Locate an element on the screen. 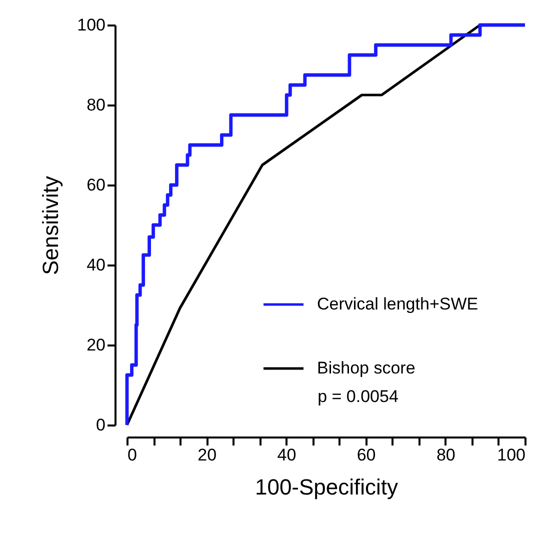  x-tick-label: 40 is located at coordinates (286, 455).